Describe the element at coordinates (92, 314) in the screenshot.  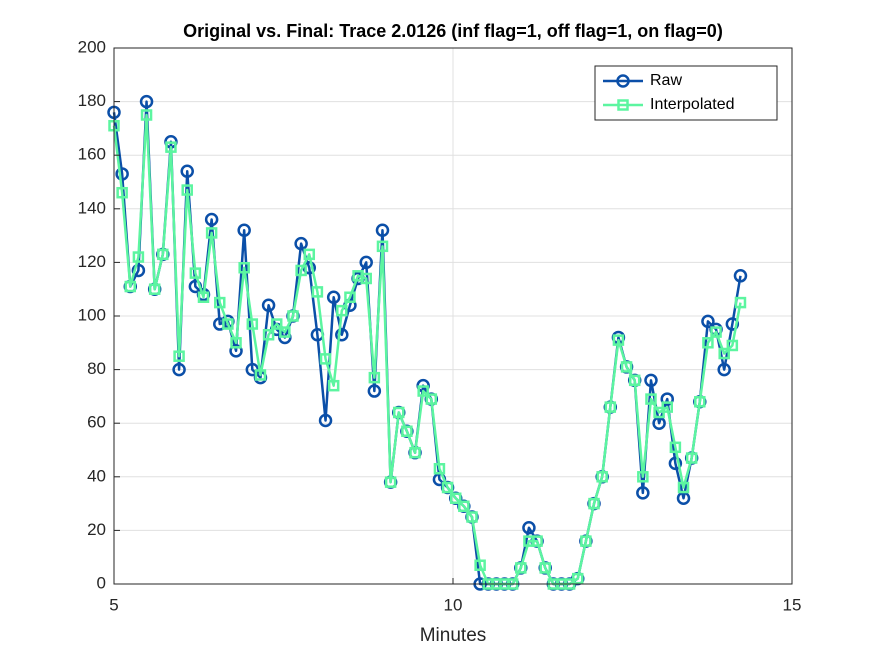
I see `y-tick-label: 100` at that location.